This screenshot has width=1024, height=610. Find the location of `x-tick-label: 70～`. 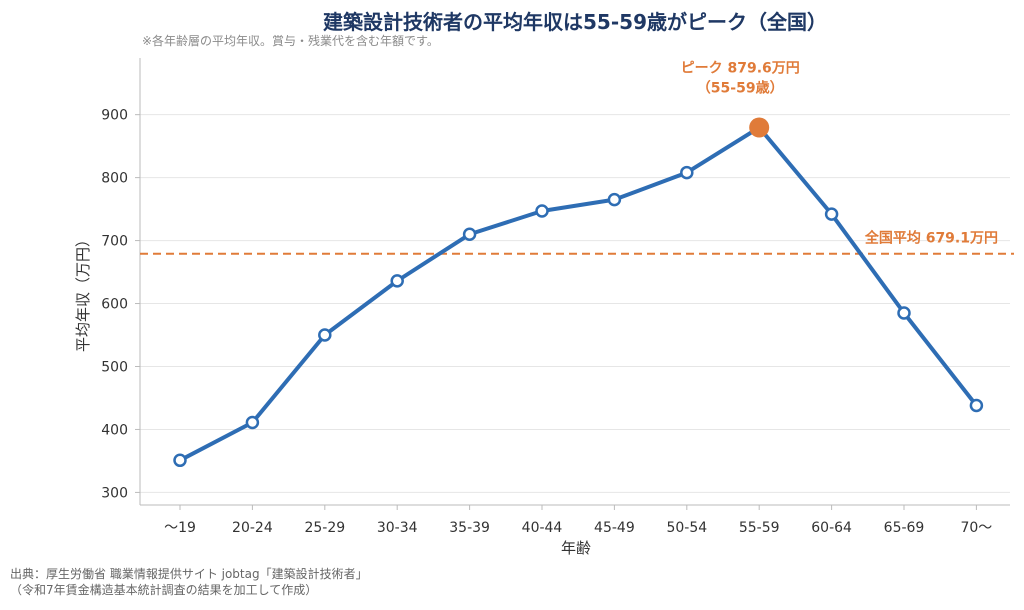

x-tick-label: 70～ is located at coordinates (976, 528).